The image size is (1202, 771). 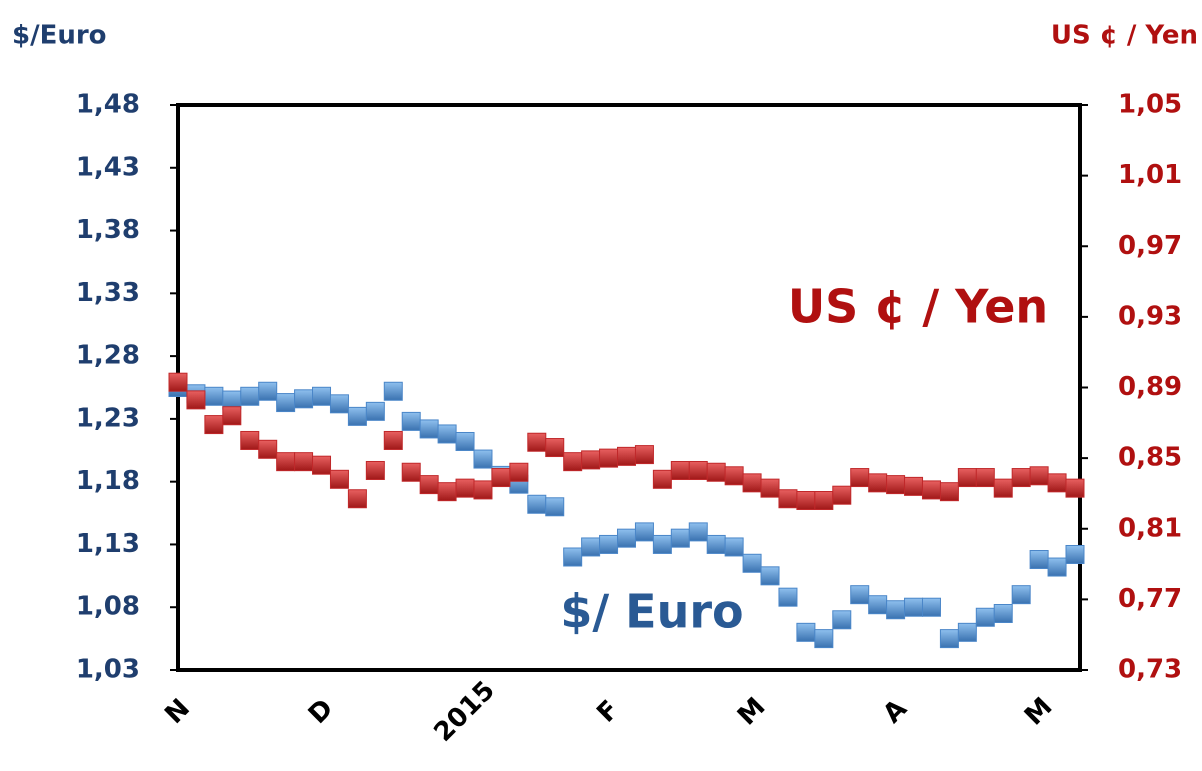 I want to click on y2-tick-label: 0,97, so click(x=1150, y=246).